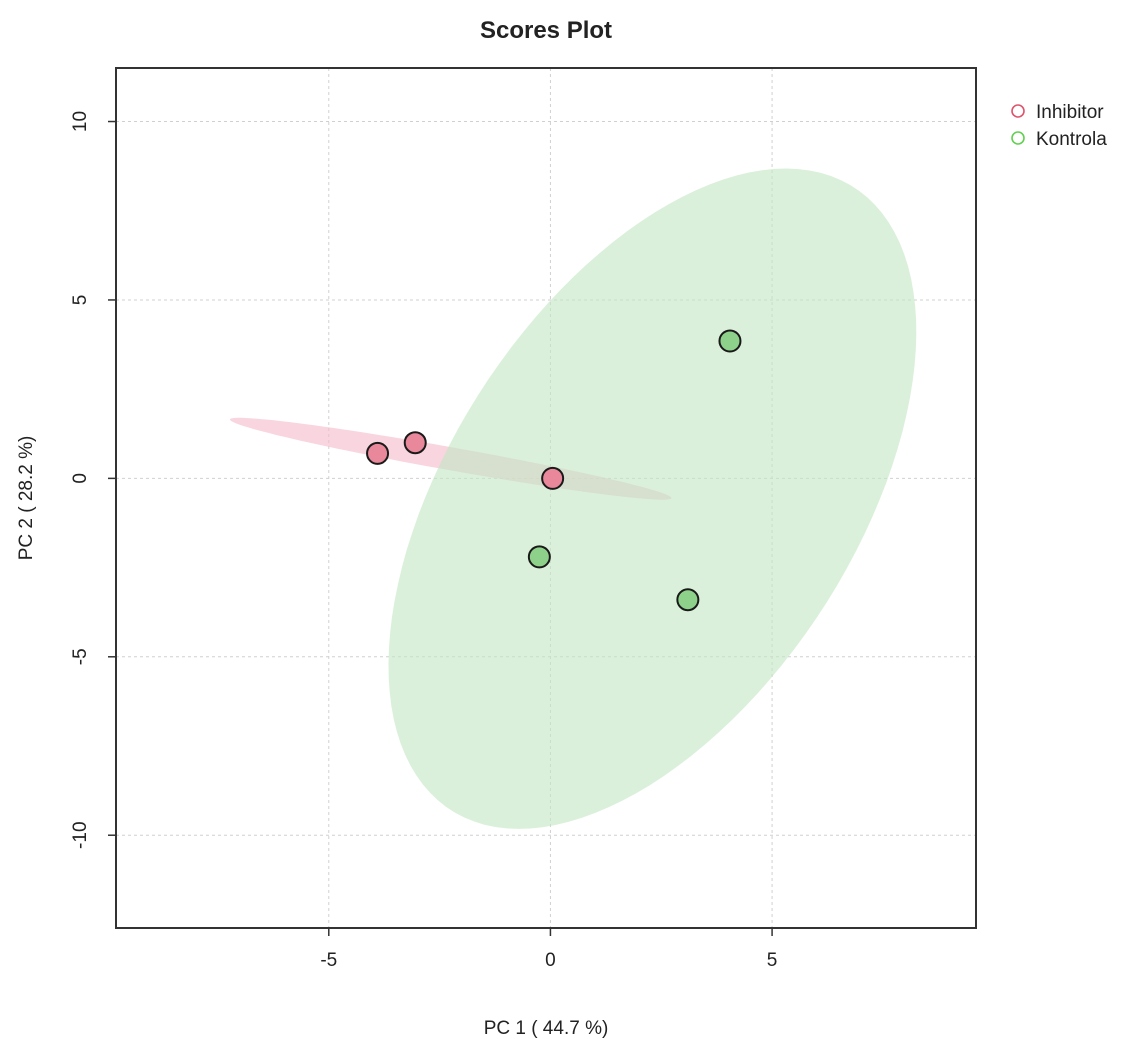 This screenshot has width=1126, height=1039. I want to click on x-axis-label: PC 1 ( 44.7 %), so click(546, 1028).